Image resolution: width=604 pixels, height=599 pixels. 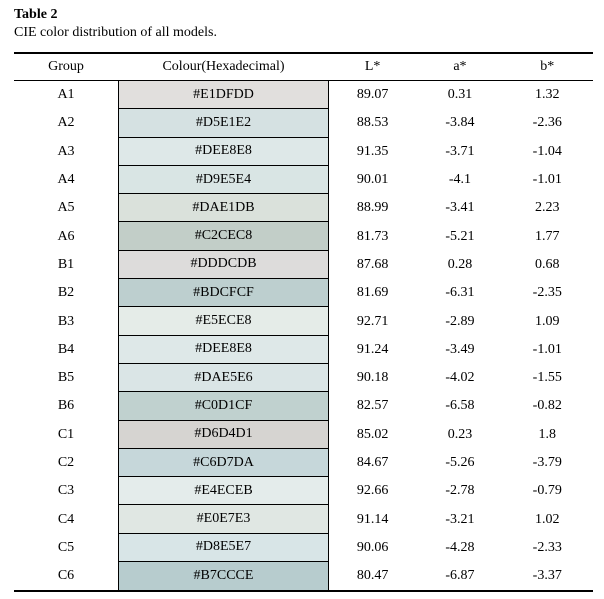 I want to click on table-row: B1 #DDDCDB 87.68 0.28 0.68, so click(x=303, y=265).